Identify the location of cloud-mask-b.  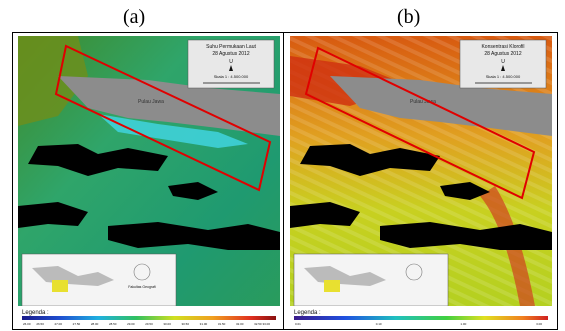
(370, 160).